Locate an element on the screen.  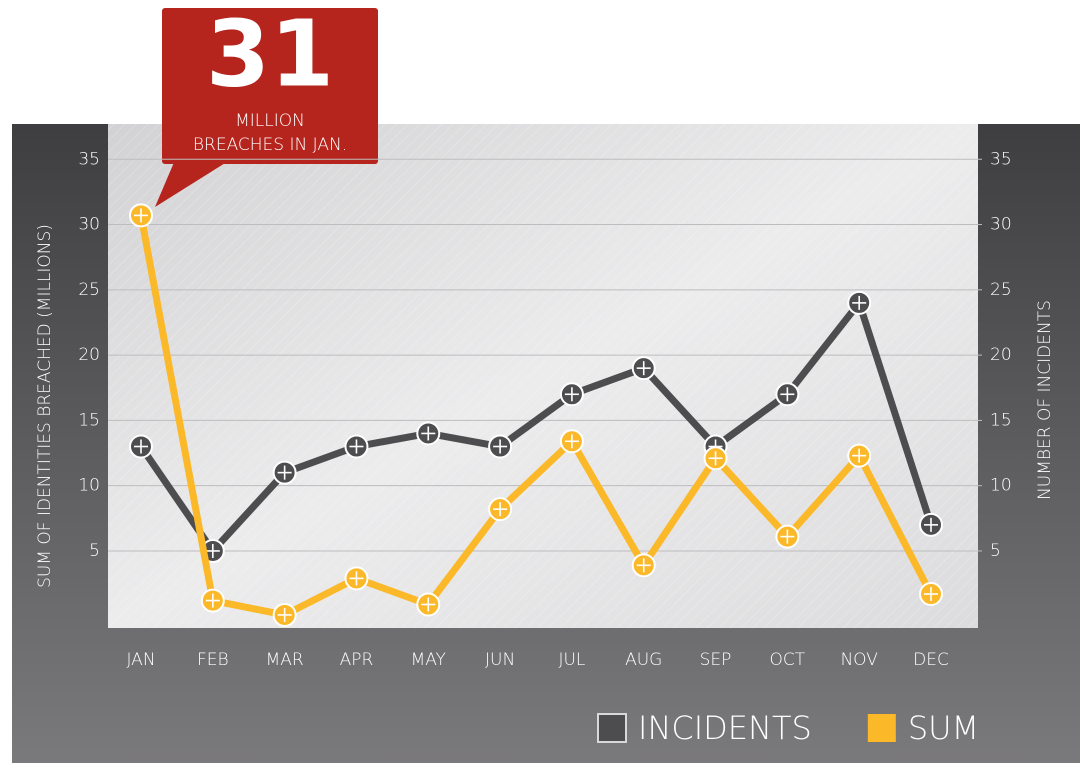
y-tick-label: 35 is located at coordinates (89, 159).